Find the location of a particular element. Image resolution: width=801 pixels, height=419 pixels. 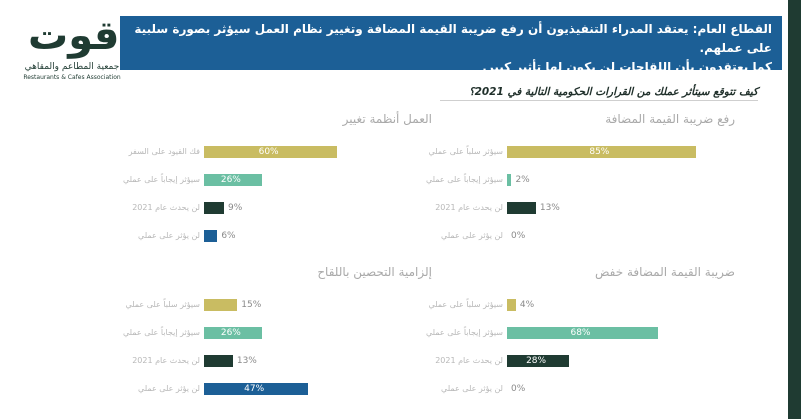

chart-title: ضريبة القيمة المضافة خفض is located at coordinates (664, 272).